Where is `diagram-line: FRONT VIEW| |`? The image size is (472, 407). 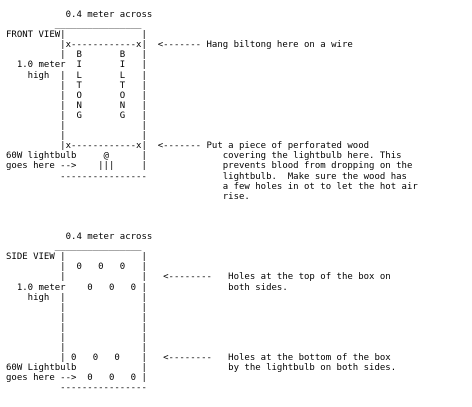 diagram-line: FRONT VIEW| | is located at coordinates (76, 35).